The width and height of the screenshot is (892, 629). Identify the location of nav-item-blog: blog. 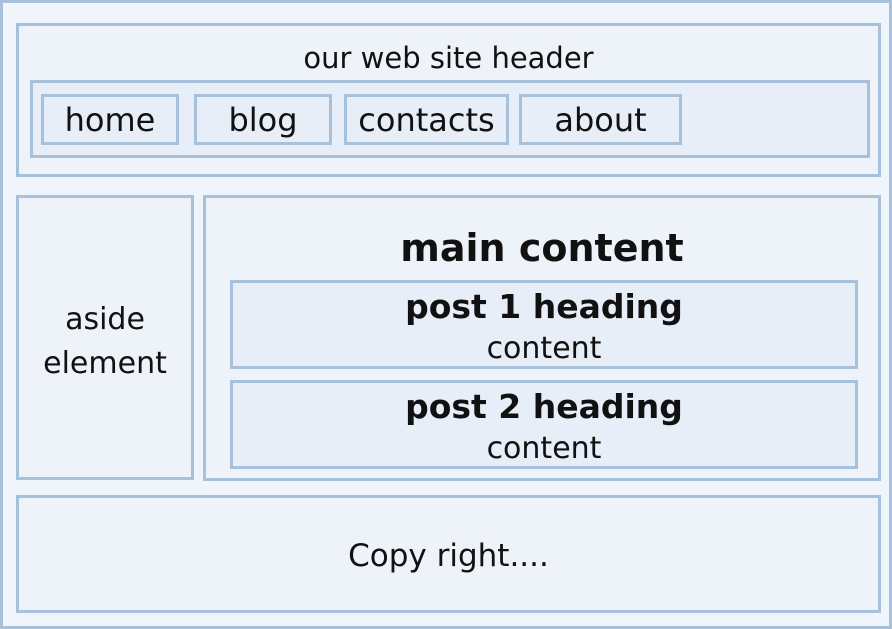
(263, 119).